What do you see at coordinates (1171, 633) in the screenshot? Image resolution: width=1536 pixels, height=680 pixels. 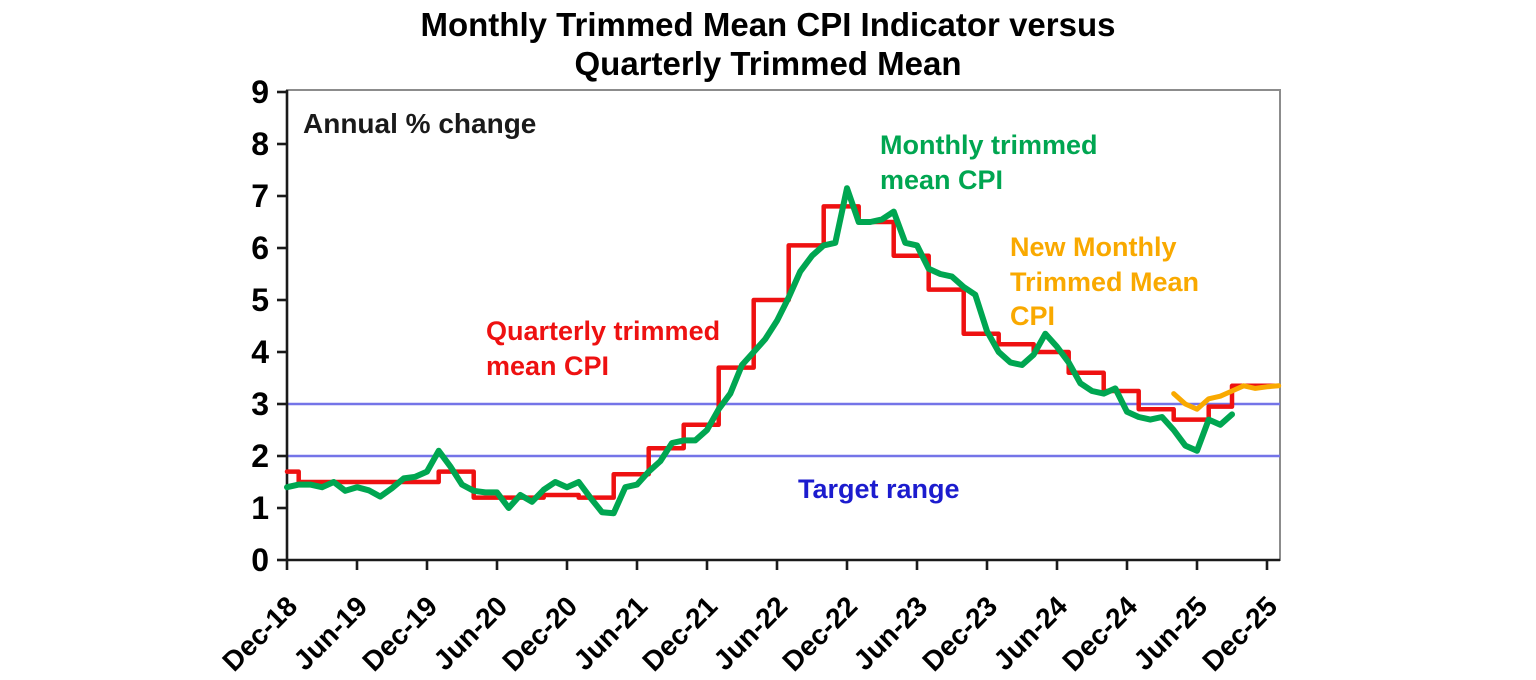 I see `x-tick-label: Jun-25` at bounding box center [1171, 633].